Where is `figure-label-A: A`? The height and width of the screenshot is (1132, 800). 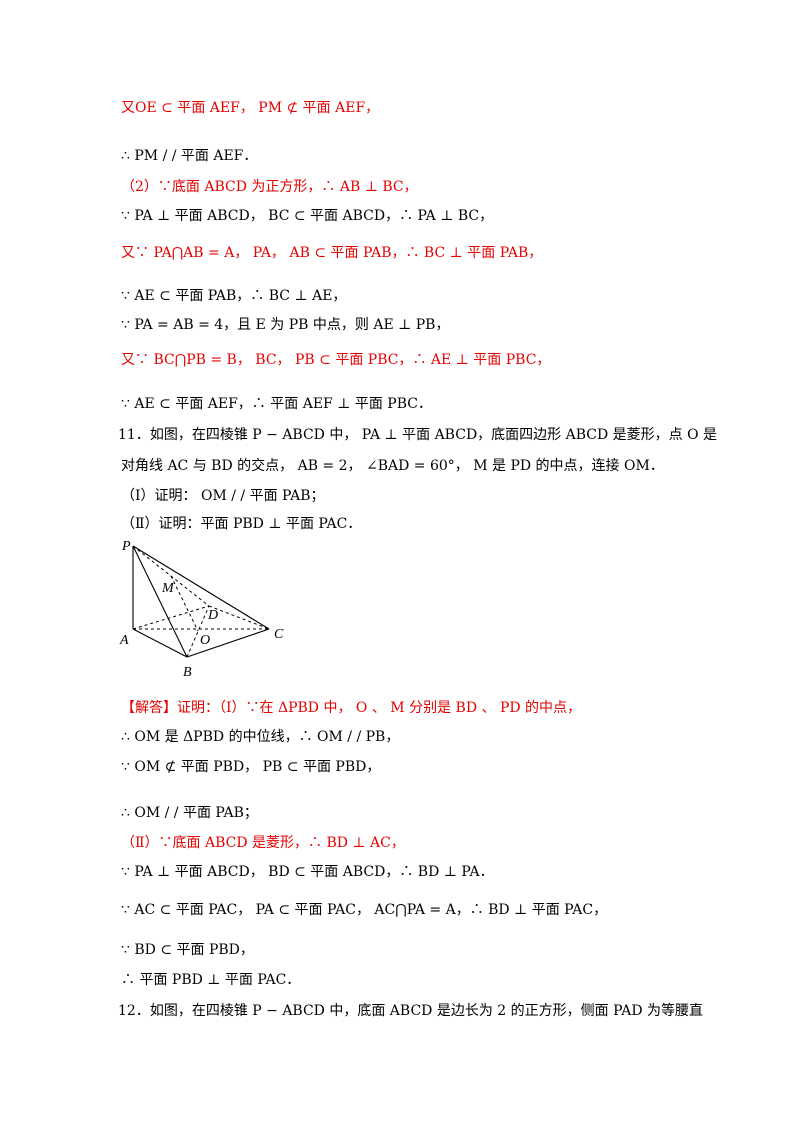
figure-label-A: A is located at coordinates (124, 640).